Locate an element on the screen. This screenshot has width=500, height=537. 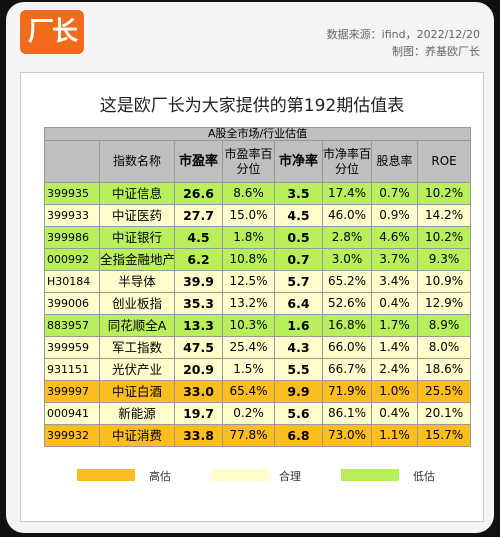
cell-pb: 6.8 is located at coordinates (298, 435).